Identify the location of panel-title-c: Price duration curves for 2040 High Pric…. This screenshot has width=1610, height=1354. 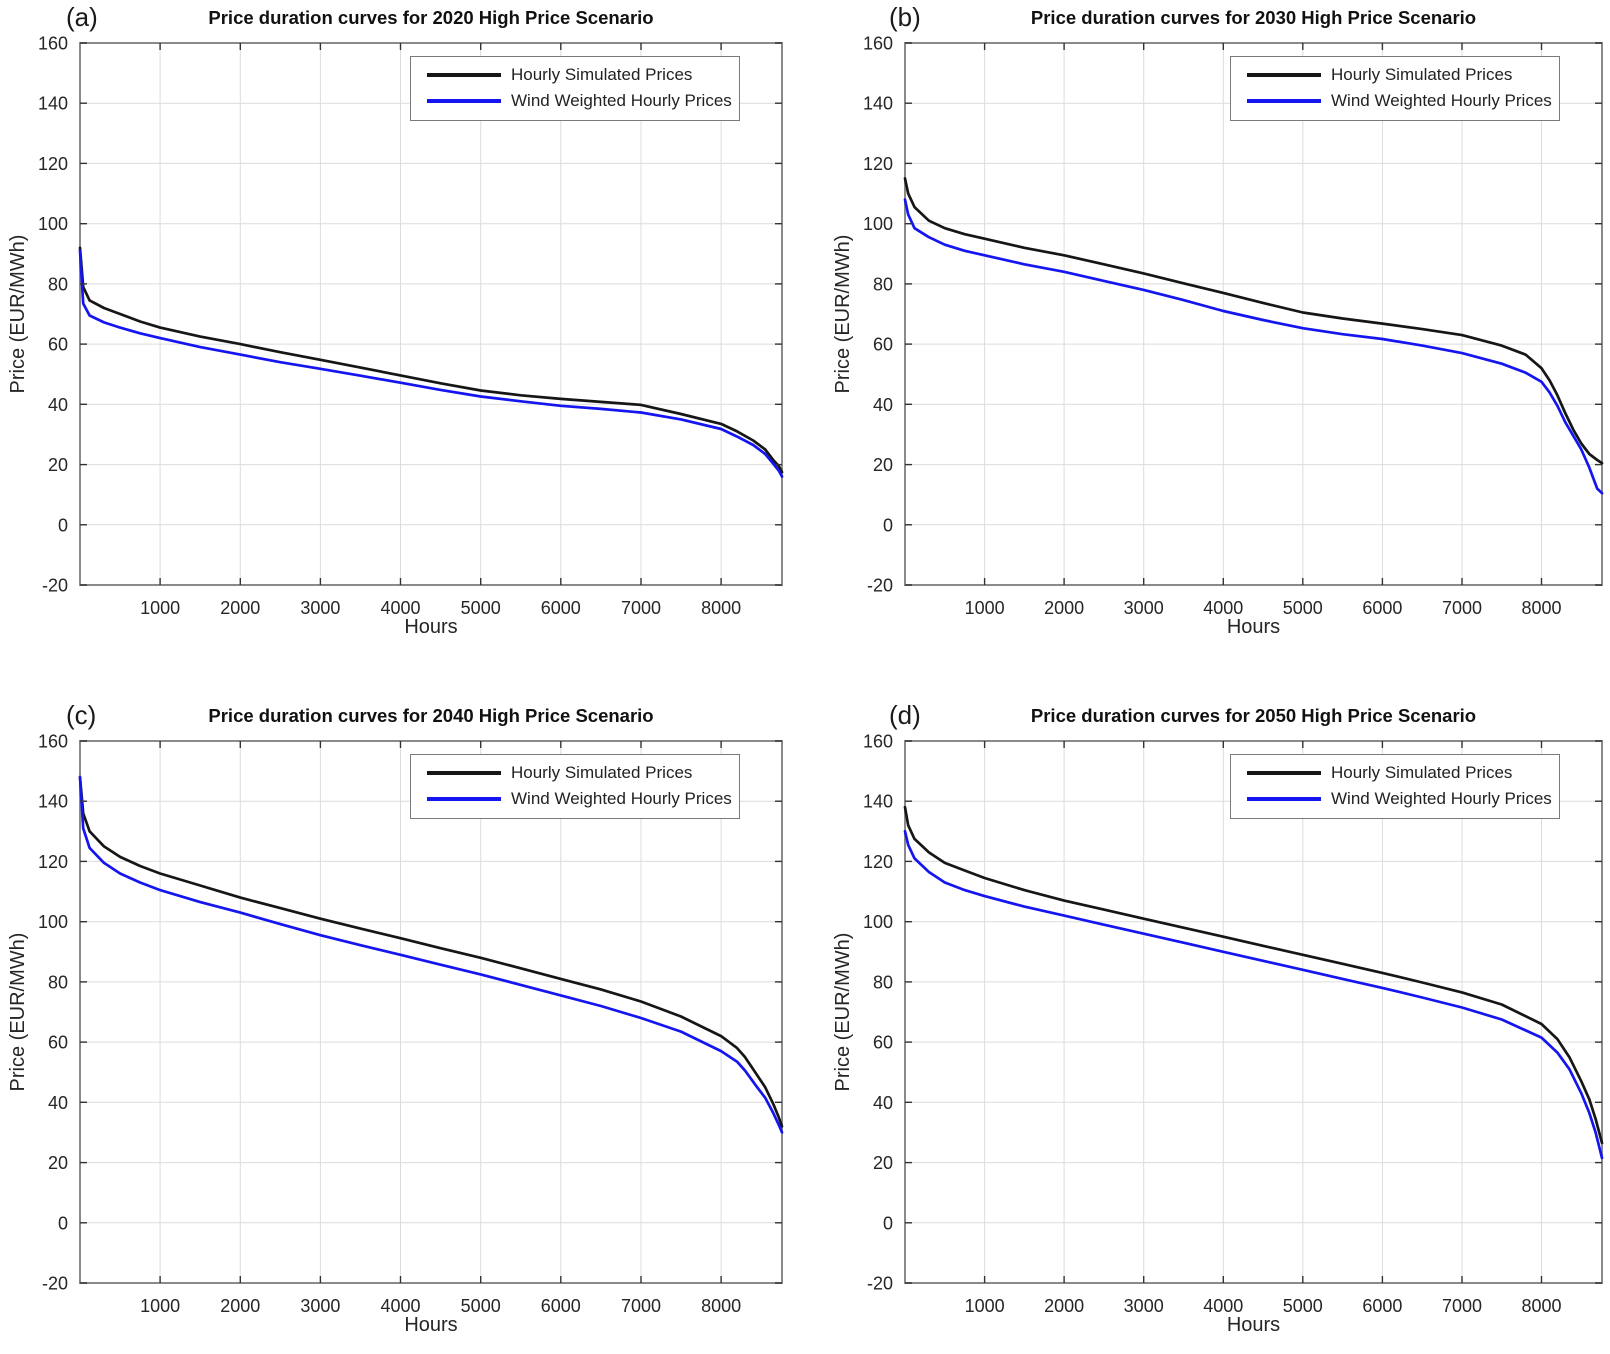
(431, 715).